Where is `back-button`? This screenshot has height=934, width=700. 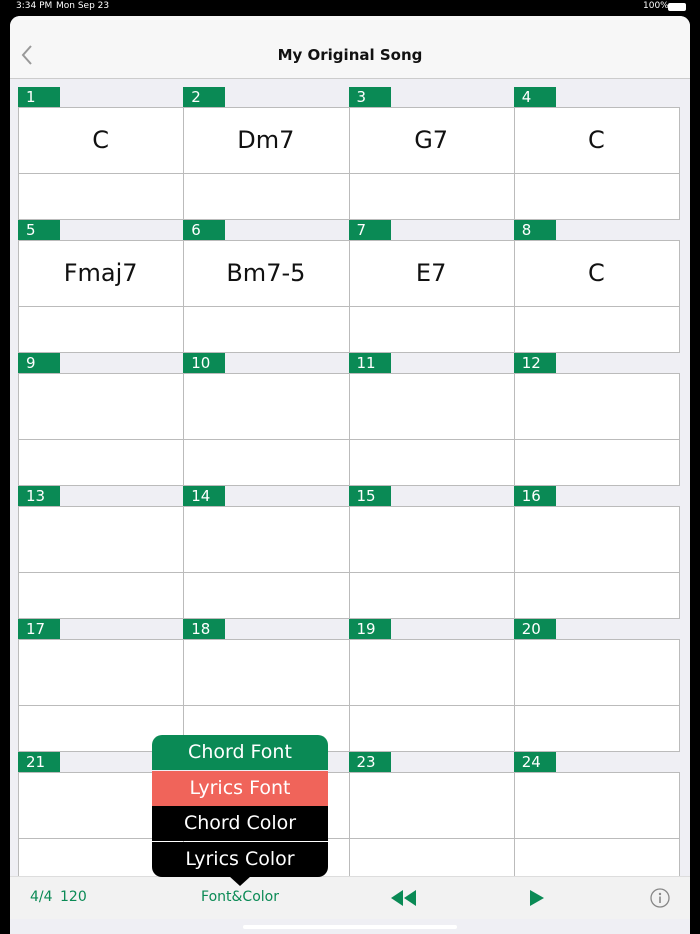 back-button is located at coordinates (27, 55).